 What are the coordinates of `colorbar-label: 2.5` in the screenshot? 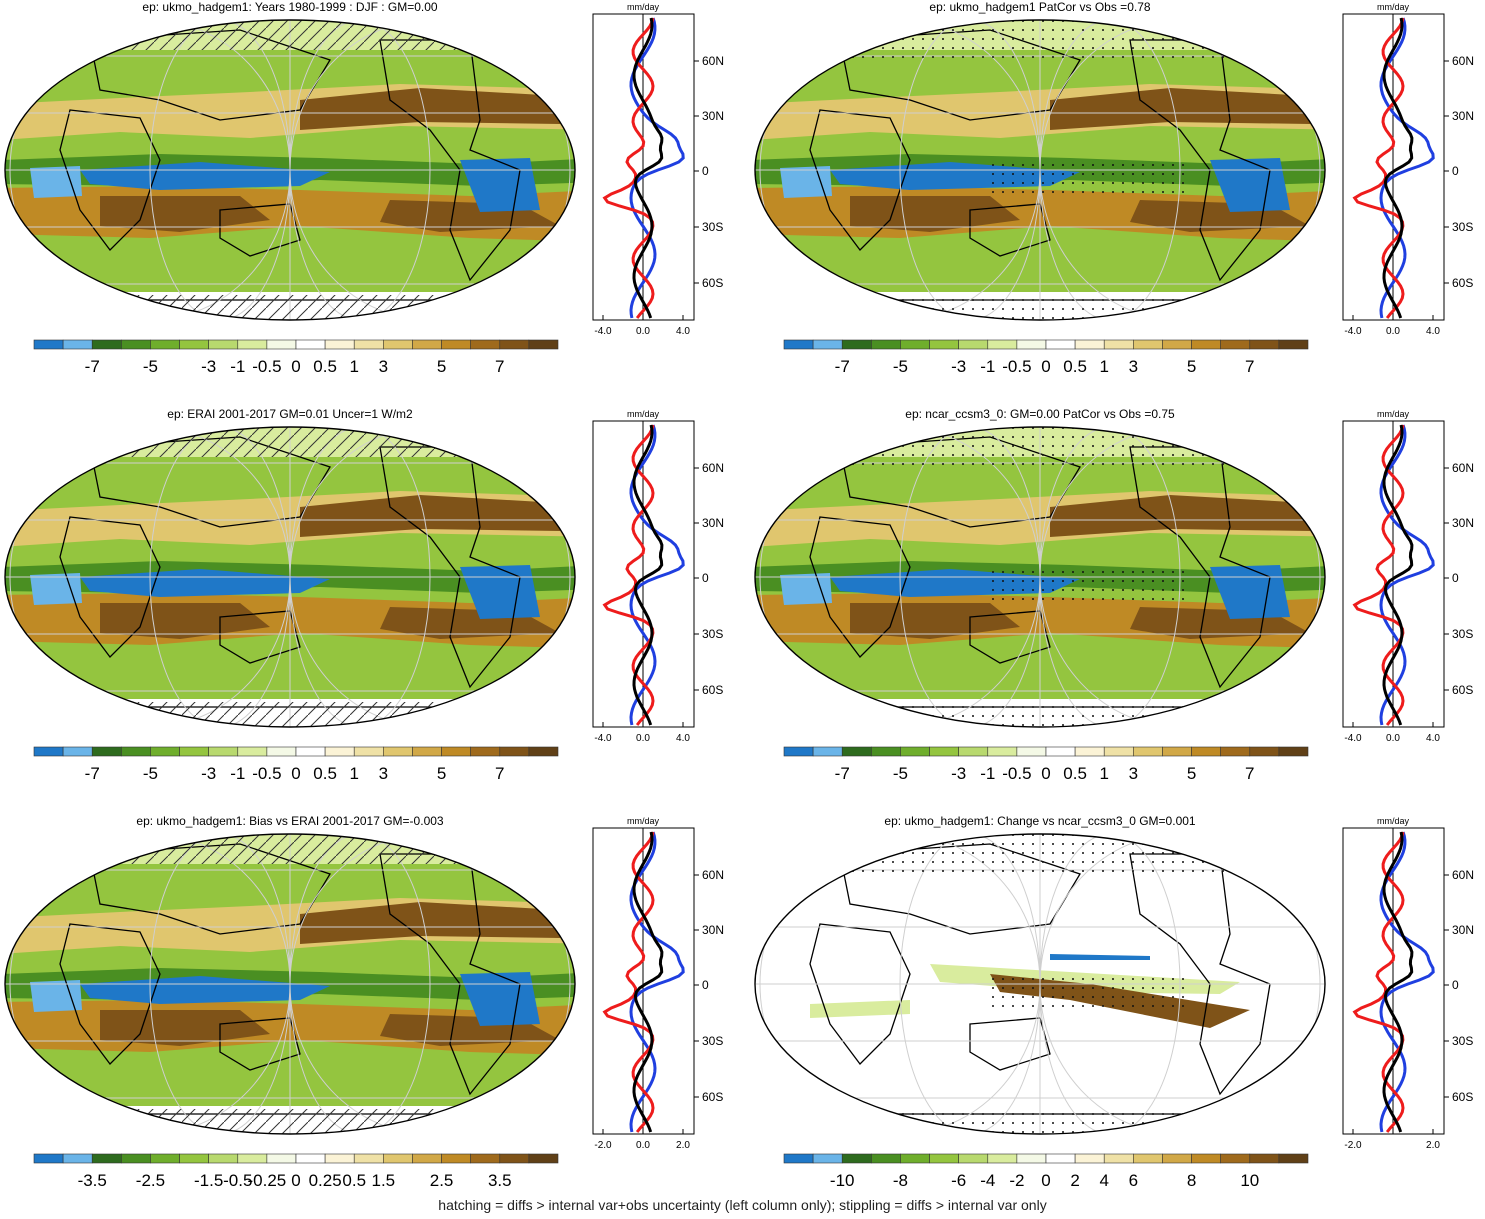 It's located at (442, 1180).